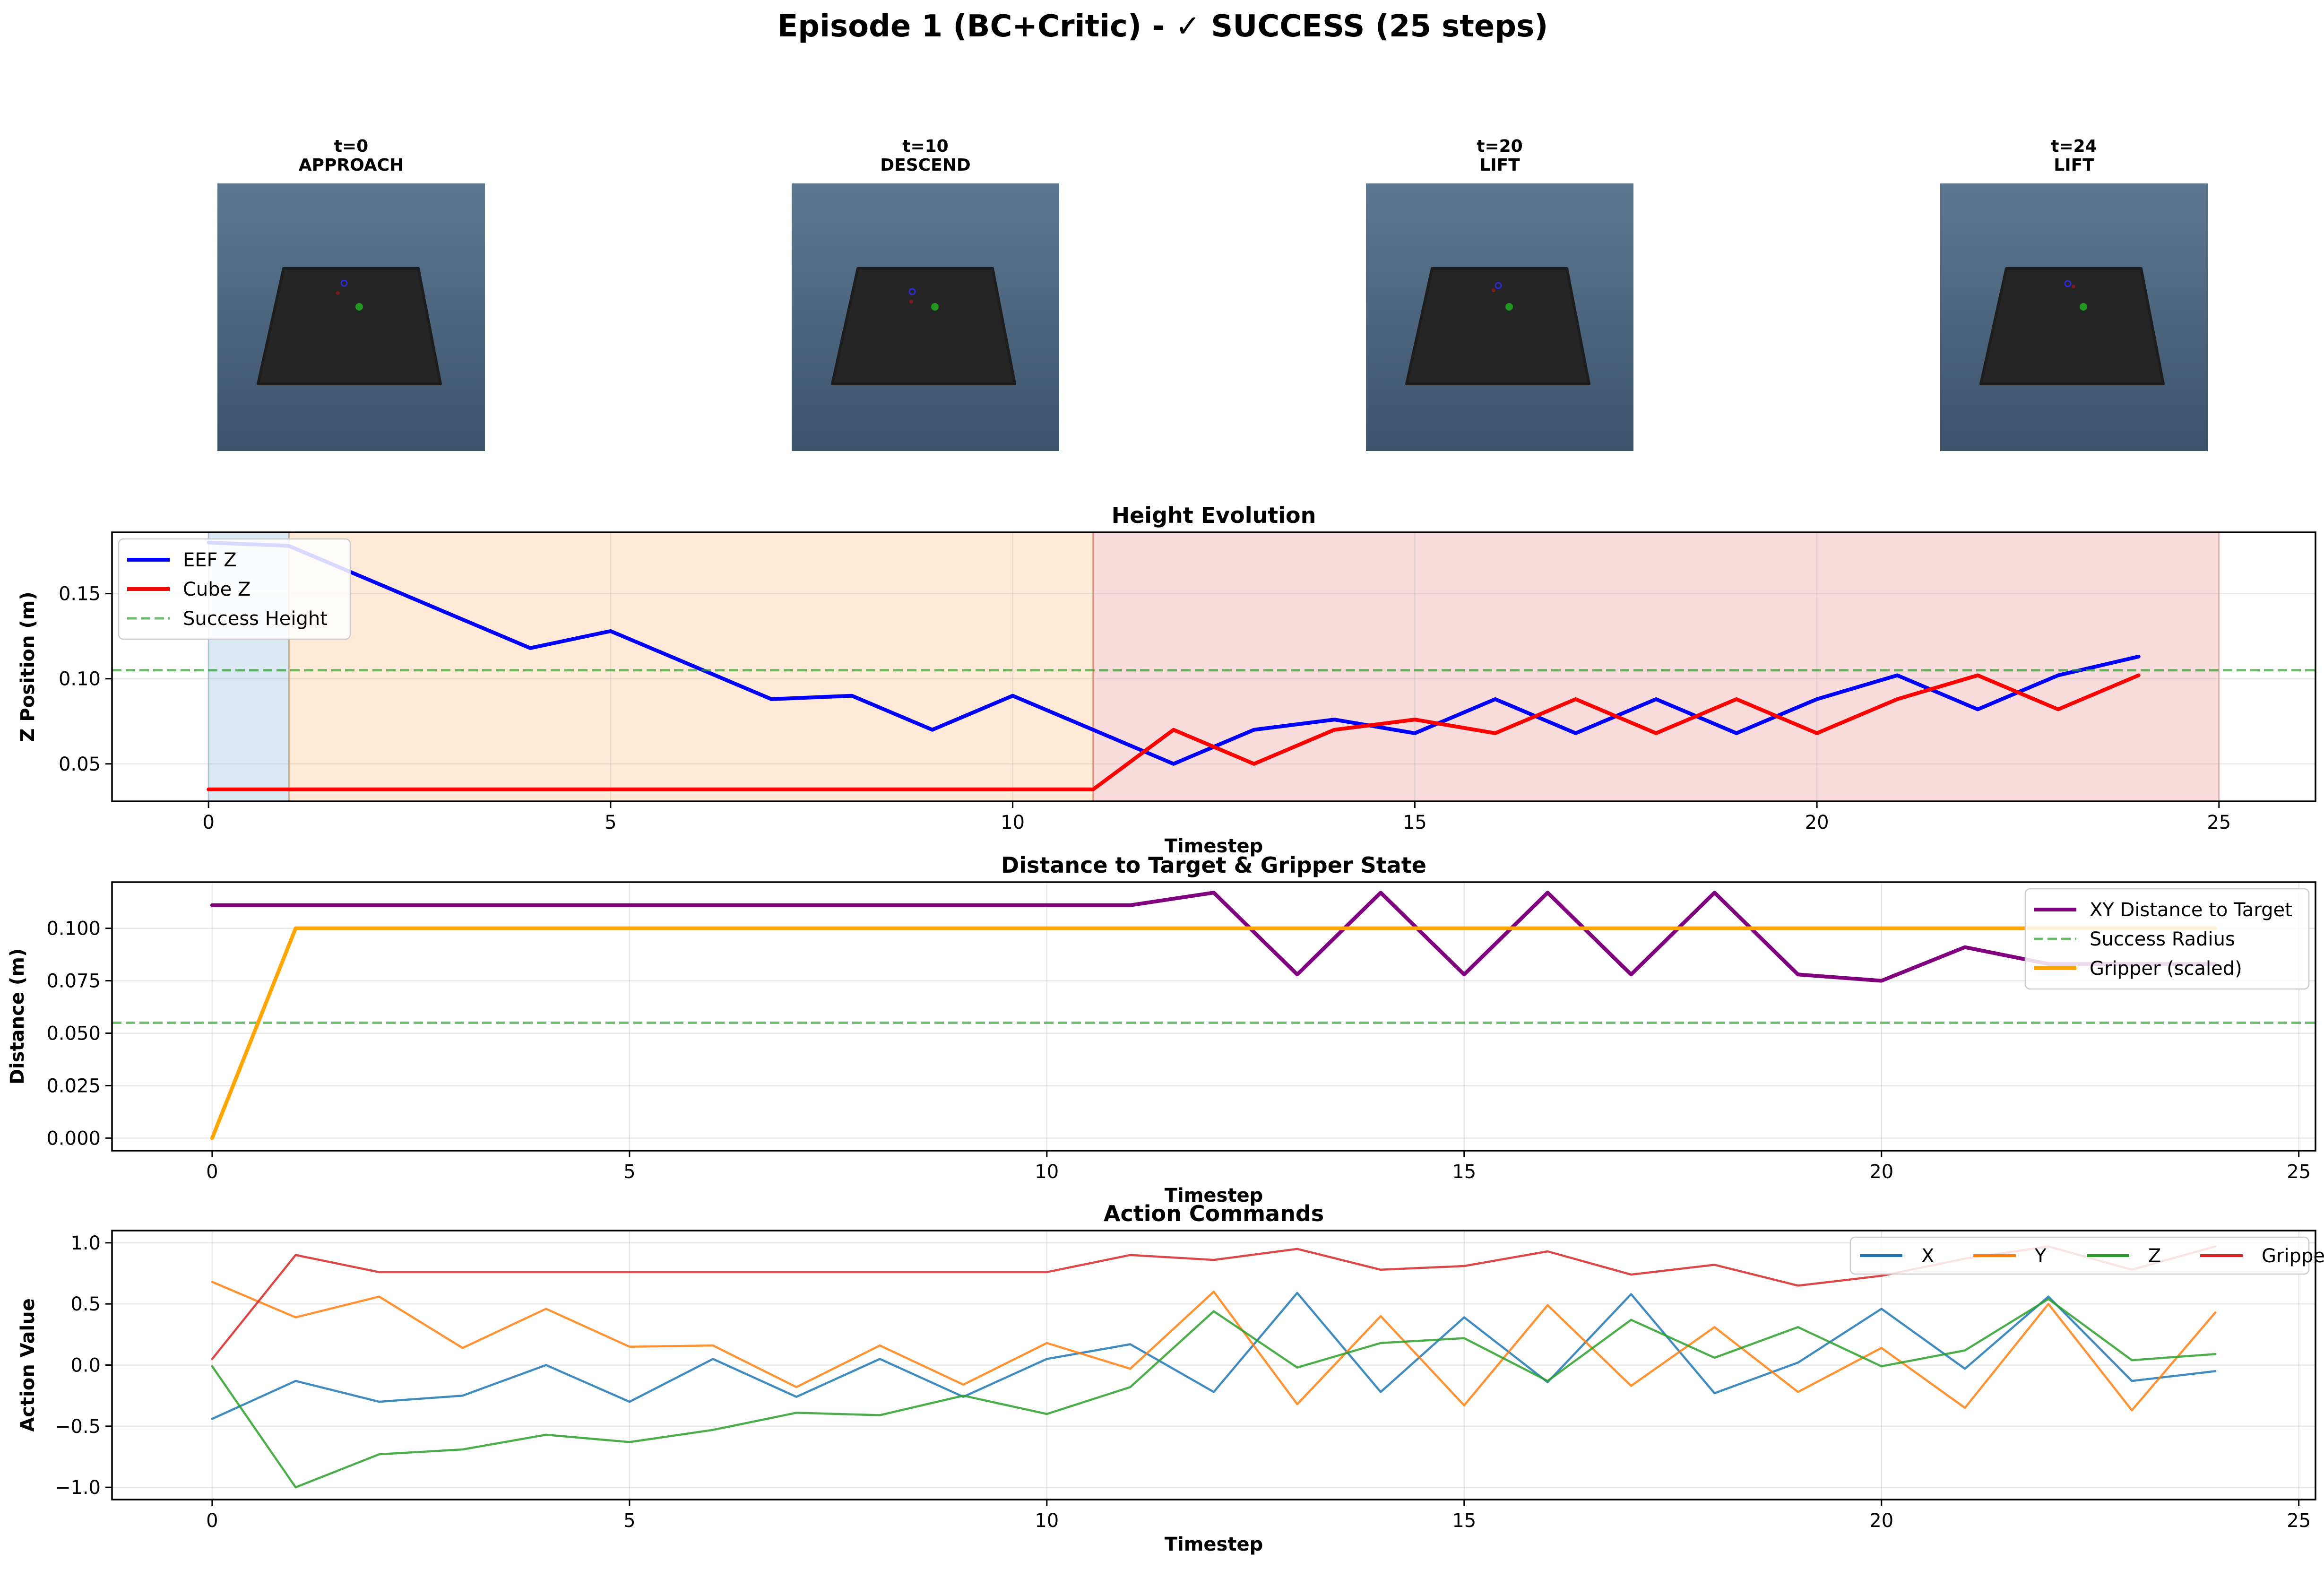 The width and height of the screenshot is (2324, 1570). I want to click on legend-label: Success Radius, so click(2162, 939).